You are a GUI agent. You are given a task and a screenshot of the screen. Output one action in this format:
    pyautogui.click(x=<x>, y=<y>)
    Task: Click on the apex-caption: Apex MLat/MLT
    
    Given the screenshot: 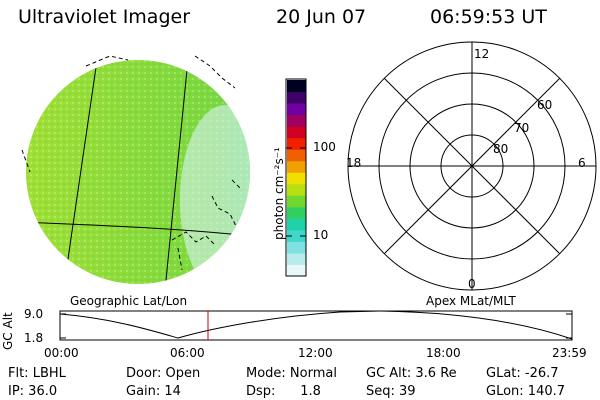 What is the action you would take?
    pyautogui.click(x=471, y=301)
    